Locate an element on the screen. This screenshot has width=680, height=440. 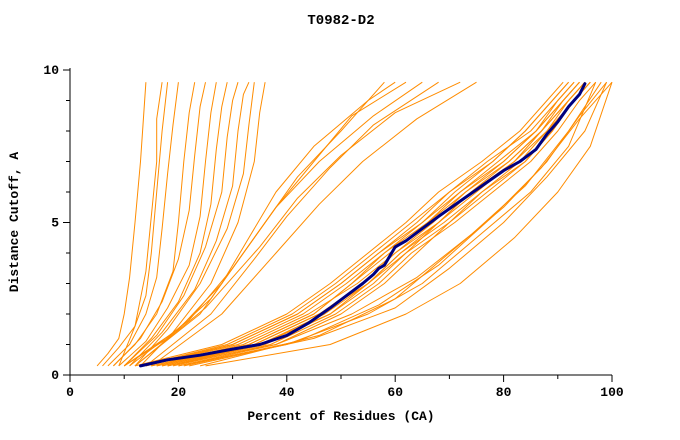
x-tick-label: 0 is located at coordinates (70, 392).